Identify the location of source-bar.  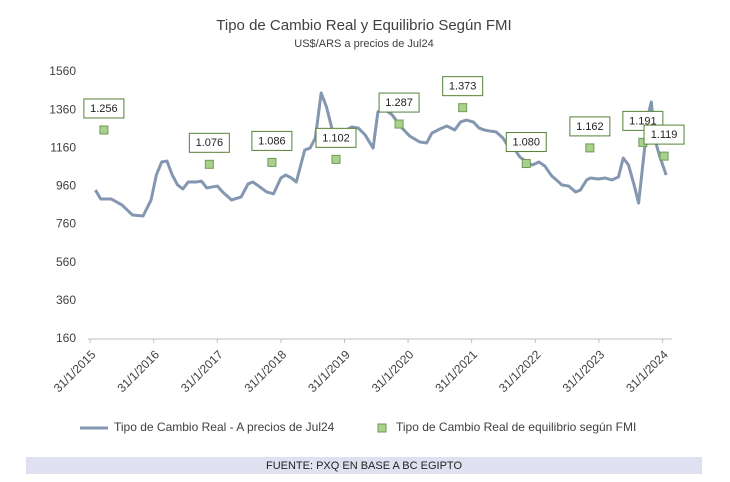
(364, 465).